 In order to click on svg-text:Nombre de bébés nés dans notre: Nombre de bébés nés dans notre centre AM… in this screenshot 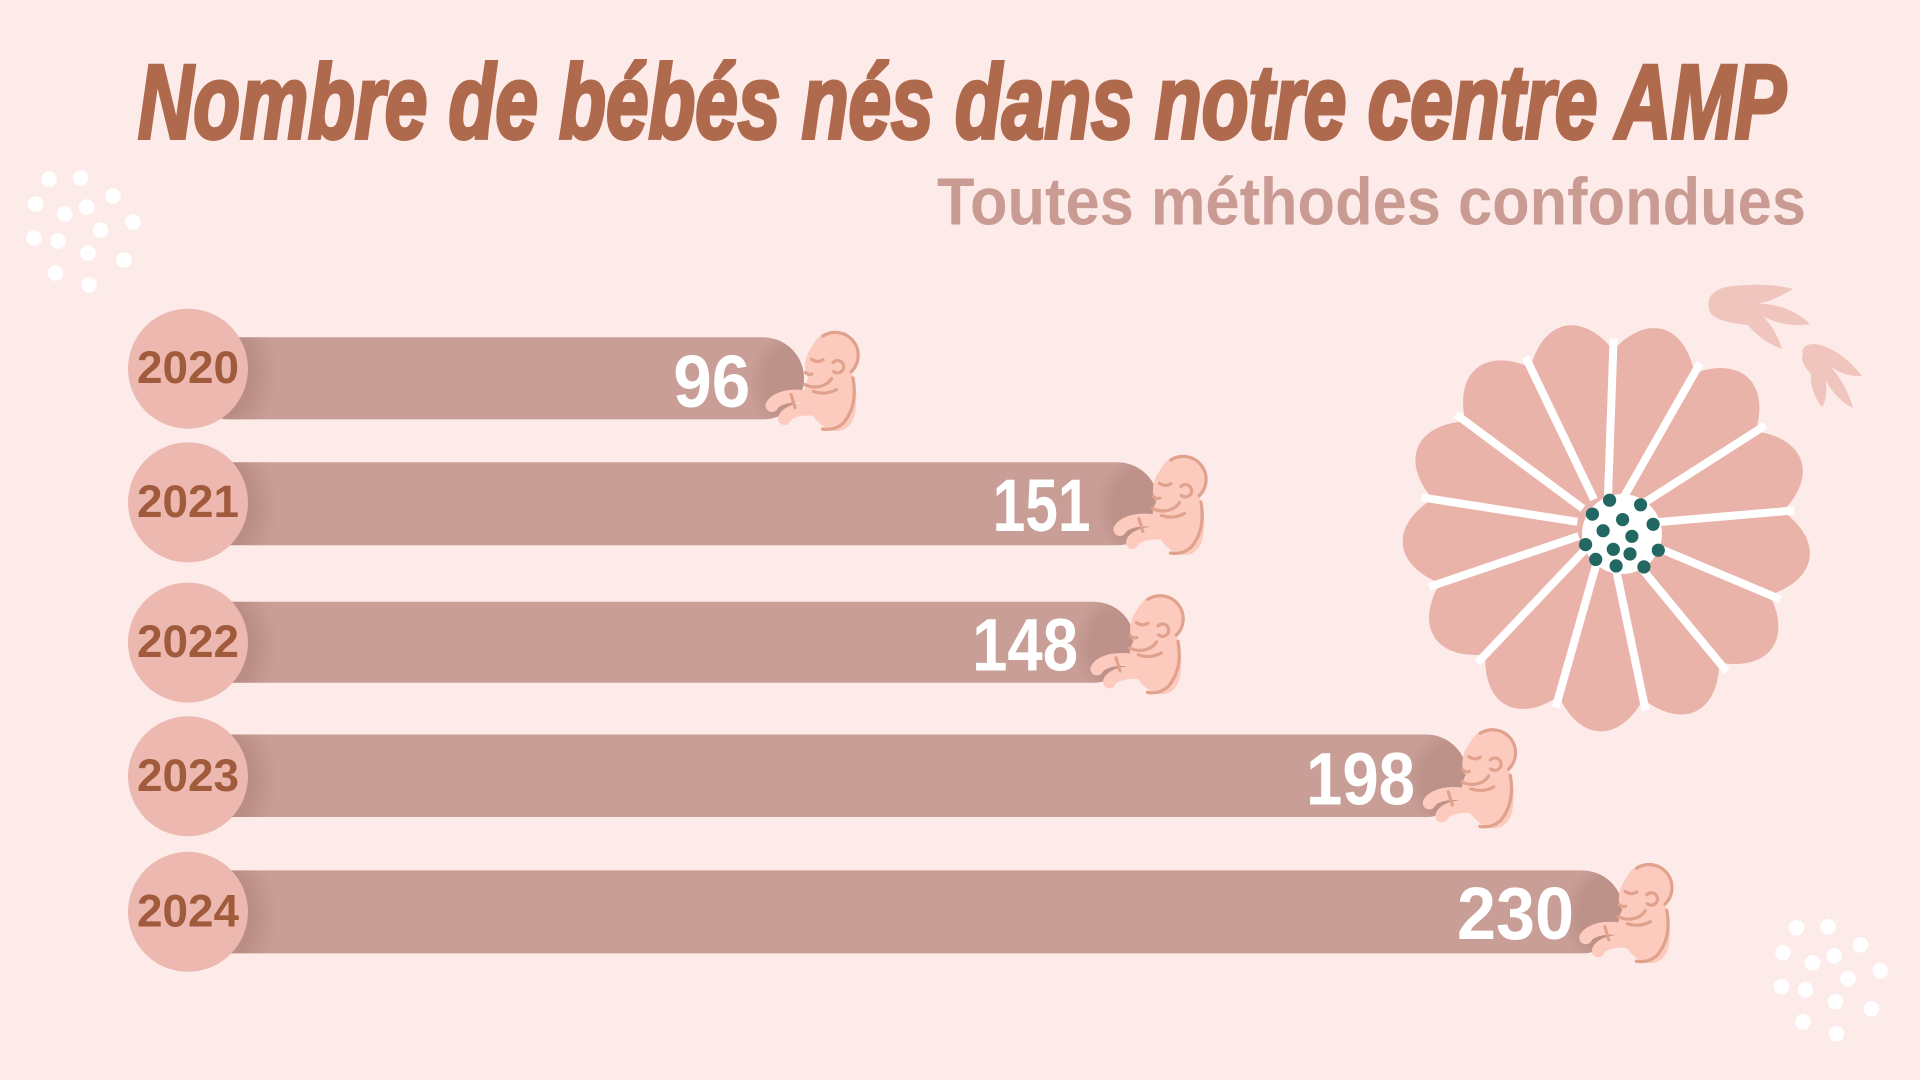, I will do `click(962, 102)`.